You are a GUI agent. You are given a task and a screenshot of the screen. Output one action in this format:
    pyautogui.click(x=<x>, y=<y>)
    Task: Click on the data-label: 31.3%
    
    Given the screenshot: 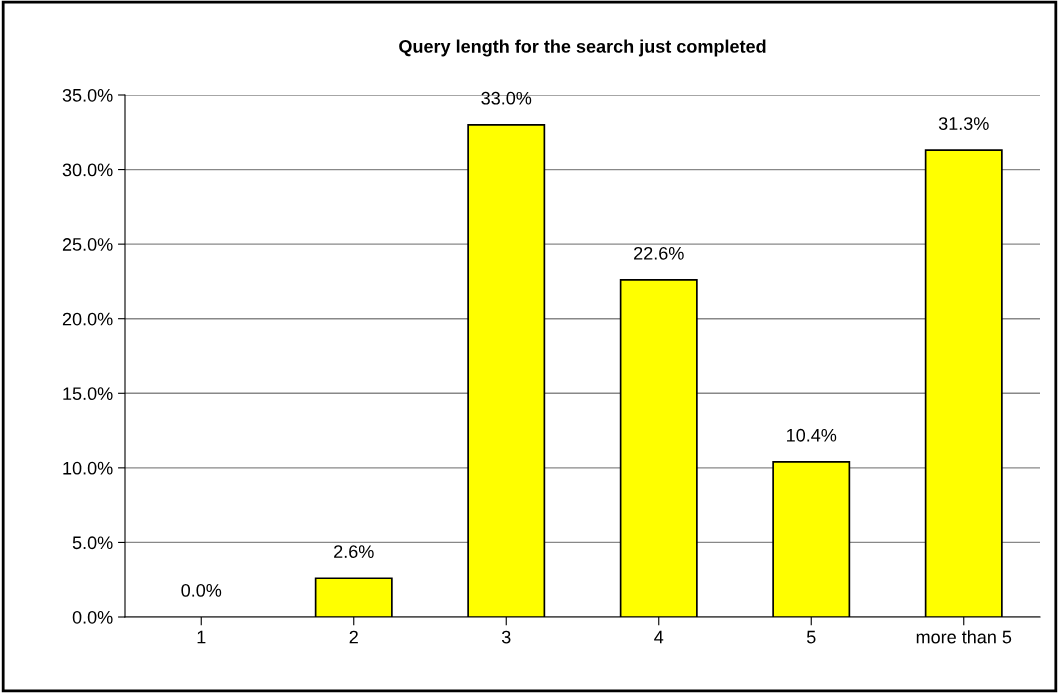 What is the action you would take?
    pyautogui.click(x=963, y=123)
    